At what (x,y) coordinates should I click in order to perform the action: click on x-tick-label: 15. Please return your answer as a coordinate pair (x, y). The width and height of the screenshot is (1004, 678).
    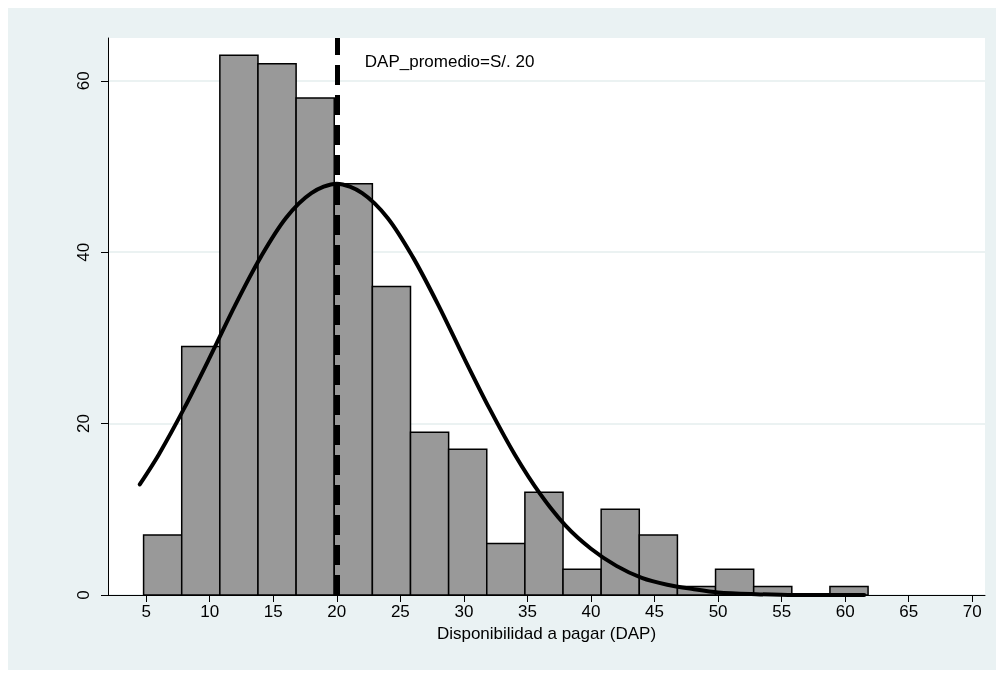
    Looking at the image, I should click on (273, 611).